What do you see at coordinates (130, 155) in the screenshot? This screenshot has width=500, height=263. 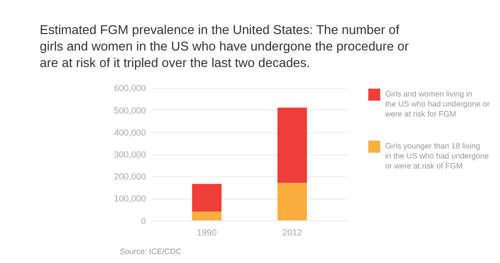 I see `y-tick-label: 300,000` at bounding box center [130, 155].